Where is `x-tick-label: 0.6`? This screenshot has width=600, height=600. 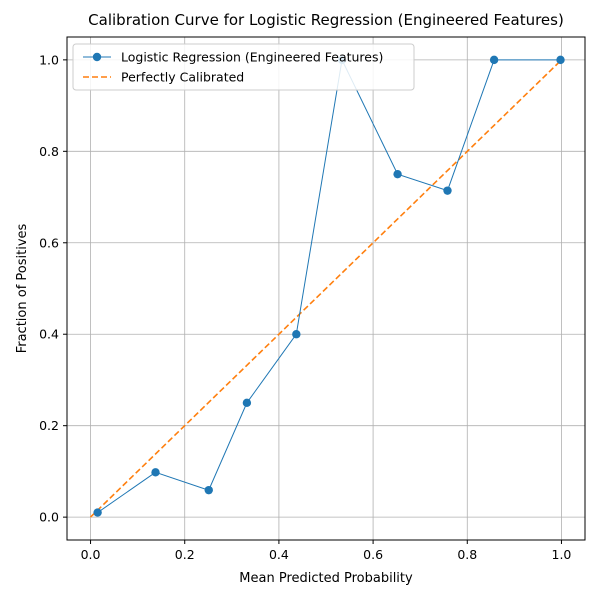 x-tick-label: 0.6 is located at coordinates (373, 554).